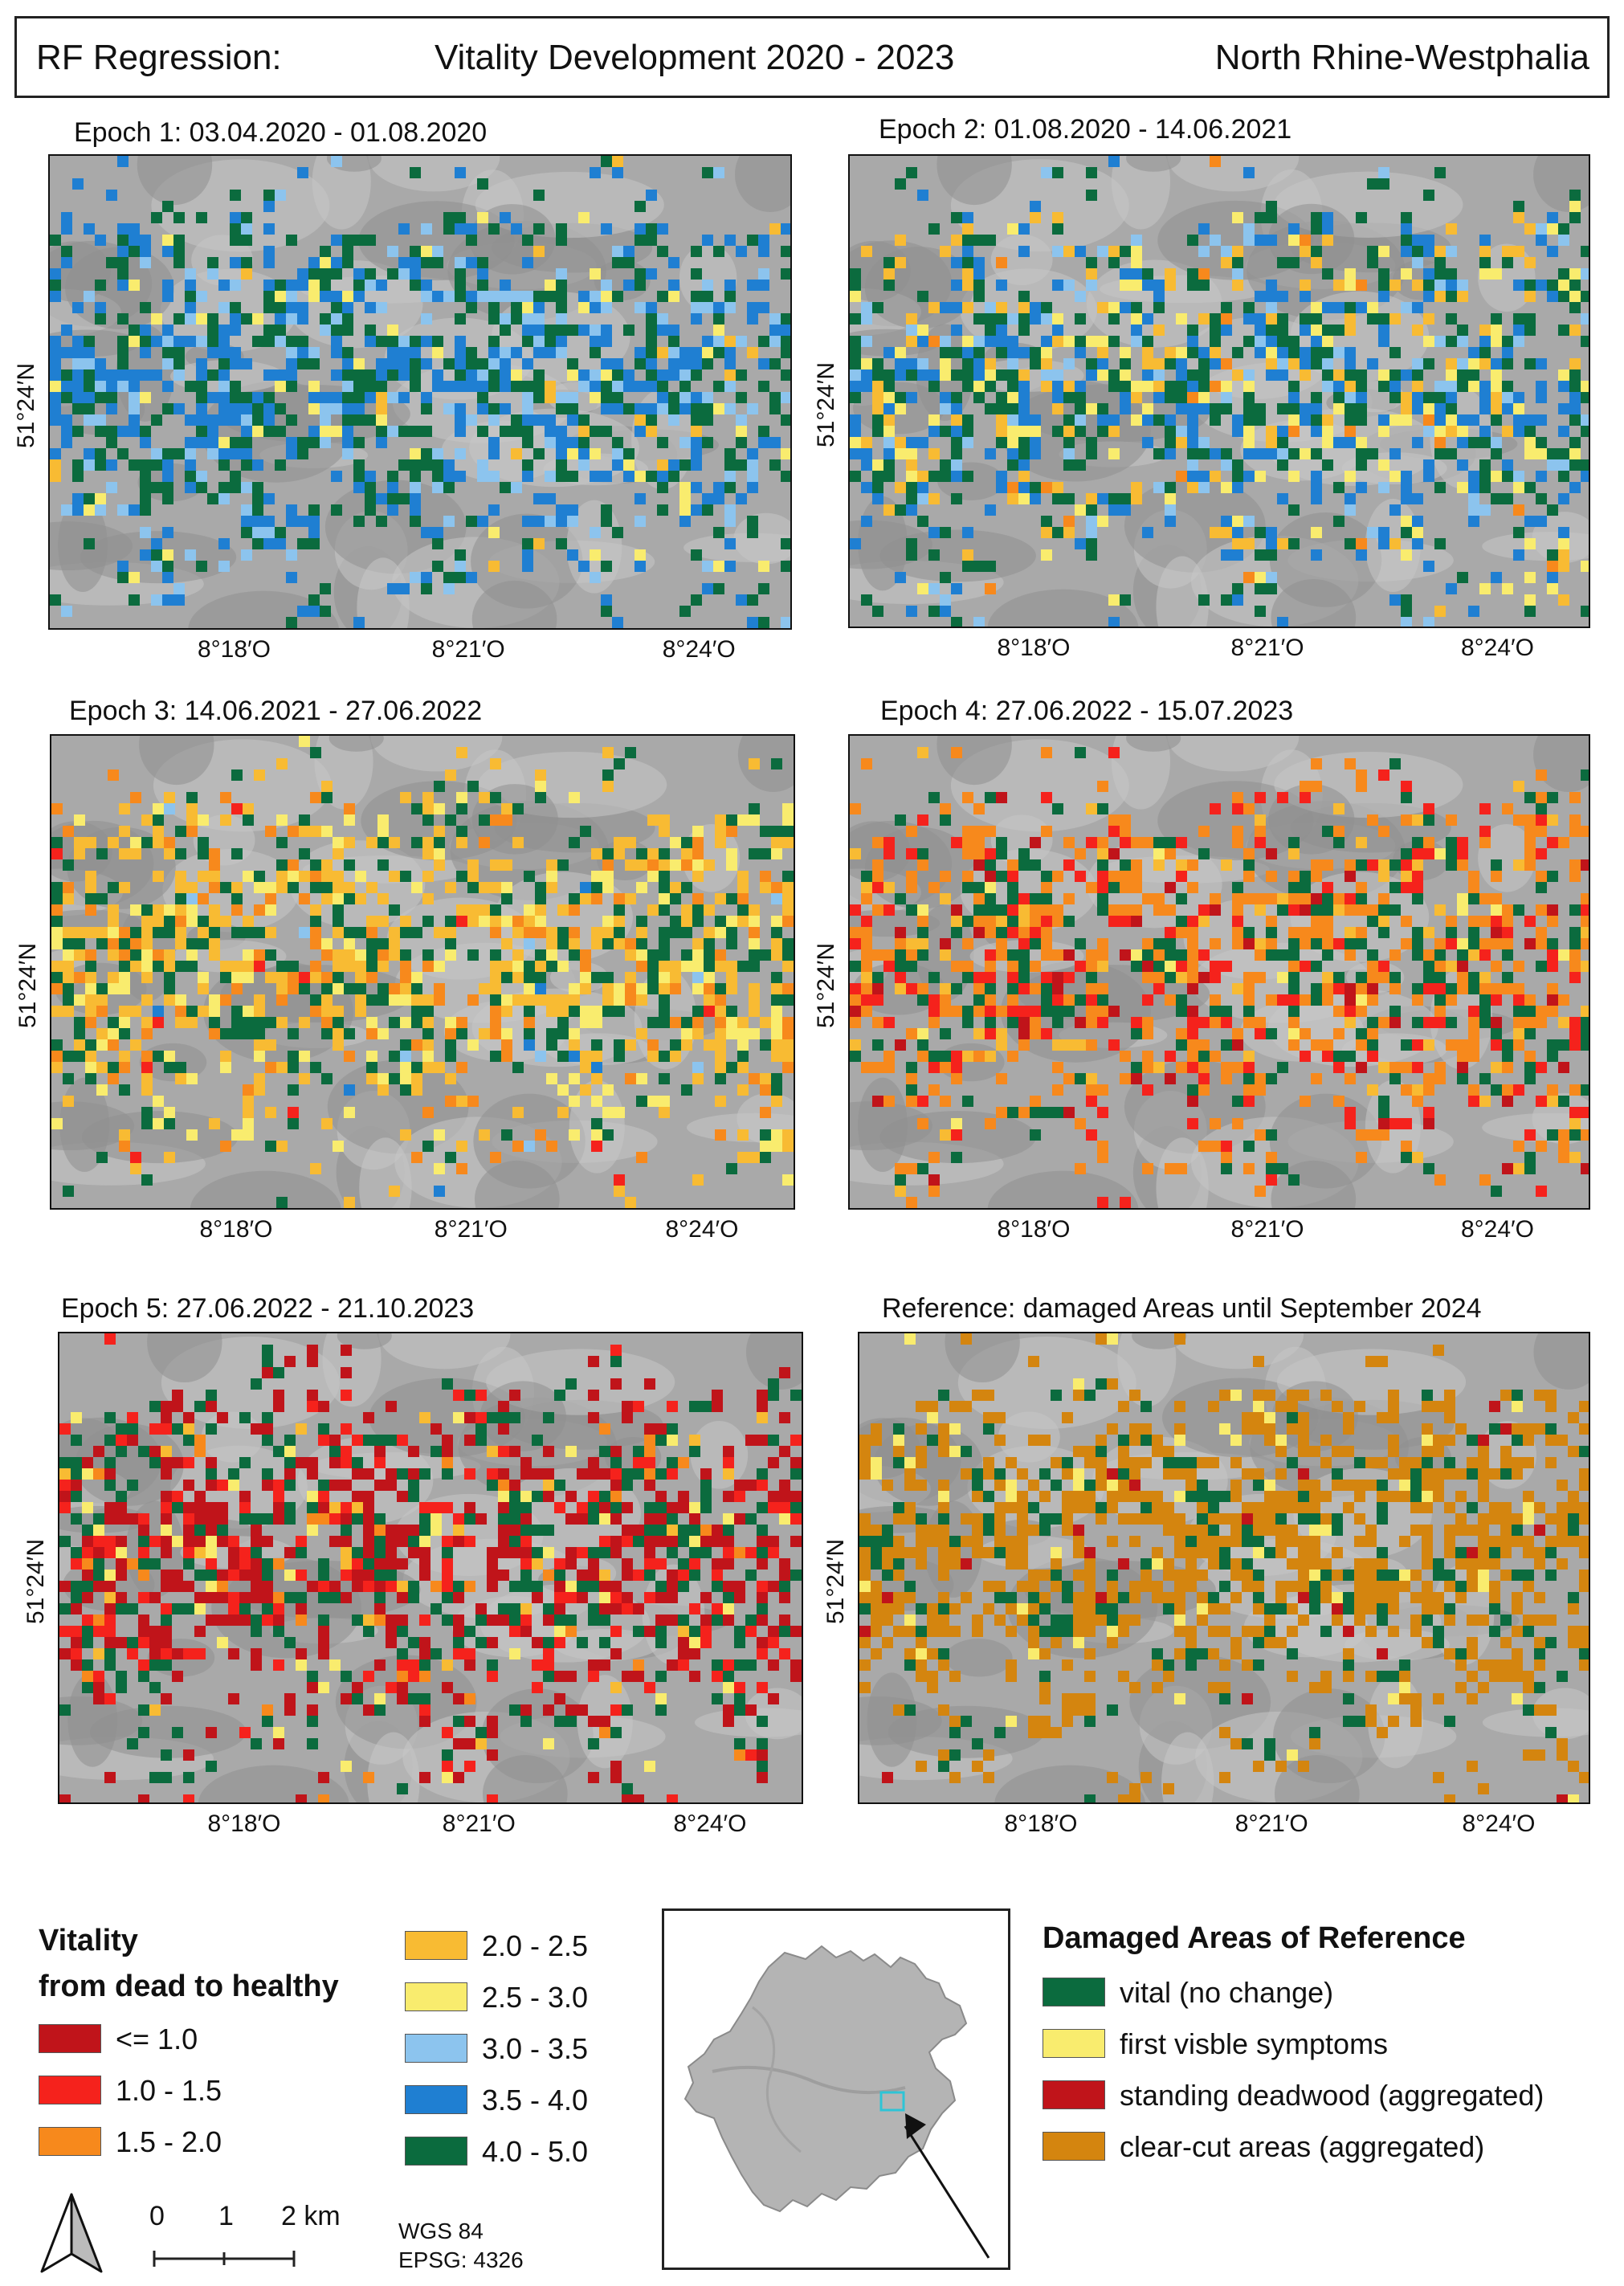 The image size is (1624, 2286). Describe the element at coordinates (695, 57) in the screenshot. I see `title-main: Vitality Development 2020 - 2023` at that location.